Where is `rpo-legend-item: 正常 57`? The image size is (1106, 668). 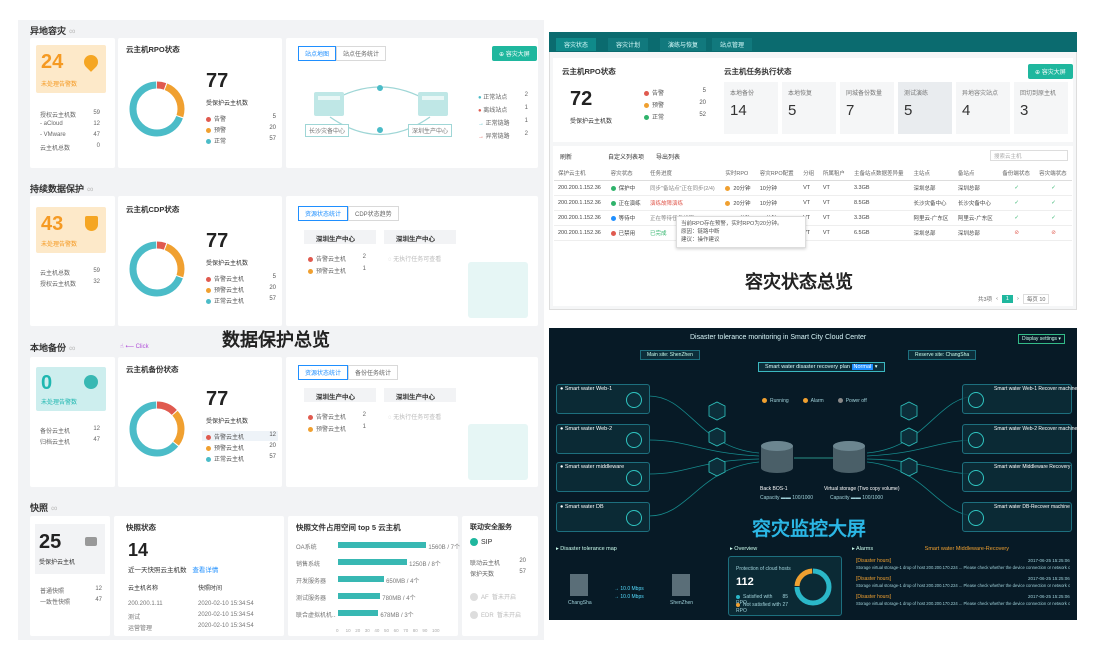
rpo-legend-item: 正常 57 is located at coordinates (241, 140).